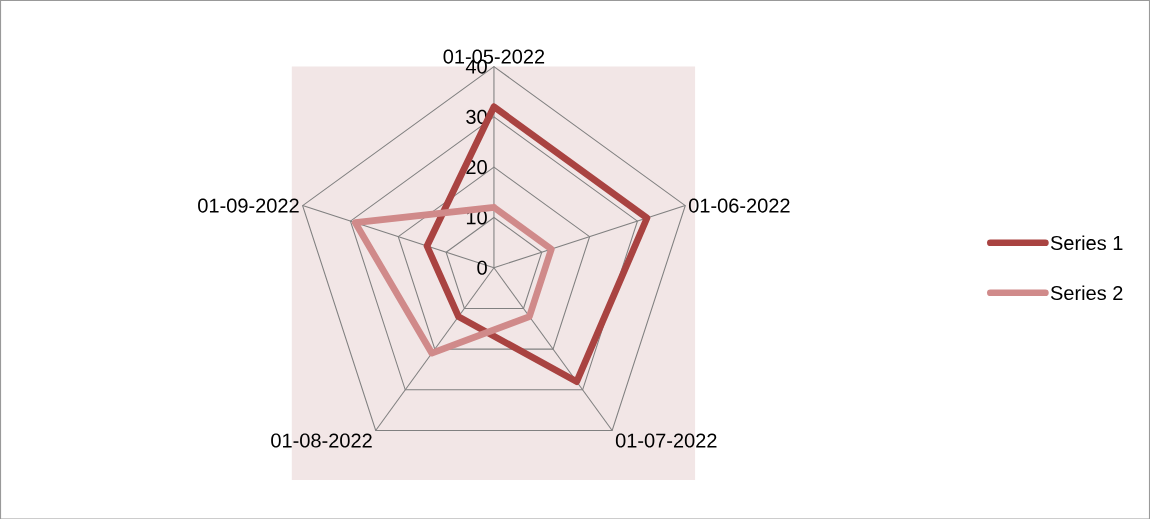 The height and width of the screenshot is (519, 1150). What do you see at coordinates (666, 440) in the screenshot?
I see `spoke-label: 01-07-2022` at bounding box center [666, 440].